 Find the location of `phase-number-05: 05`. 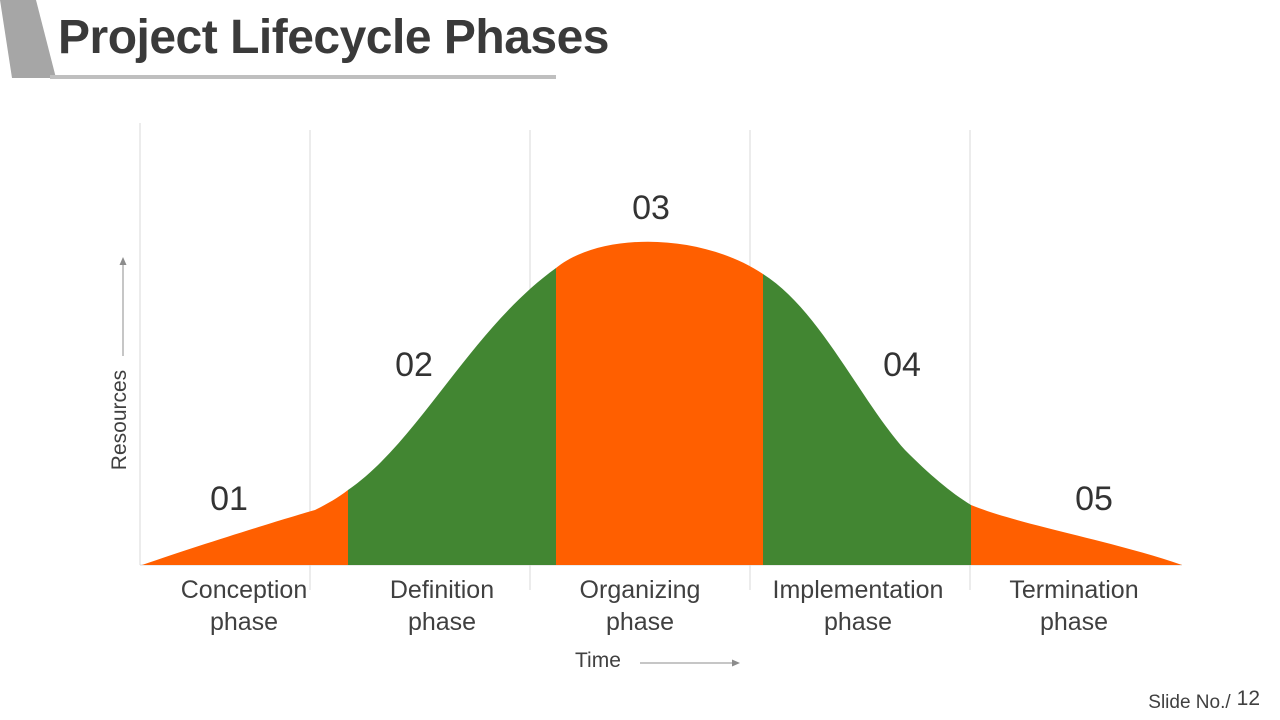

phase-number-05: 05 is located at coordinates (1094, 499).